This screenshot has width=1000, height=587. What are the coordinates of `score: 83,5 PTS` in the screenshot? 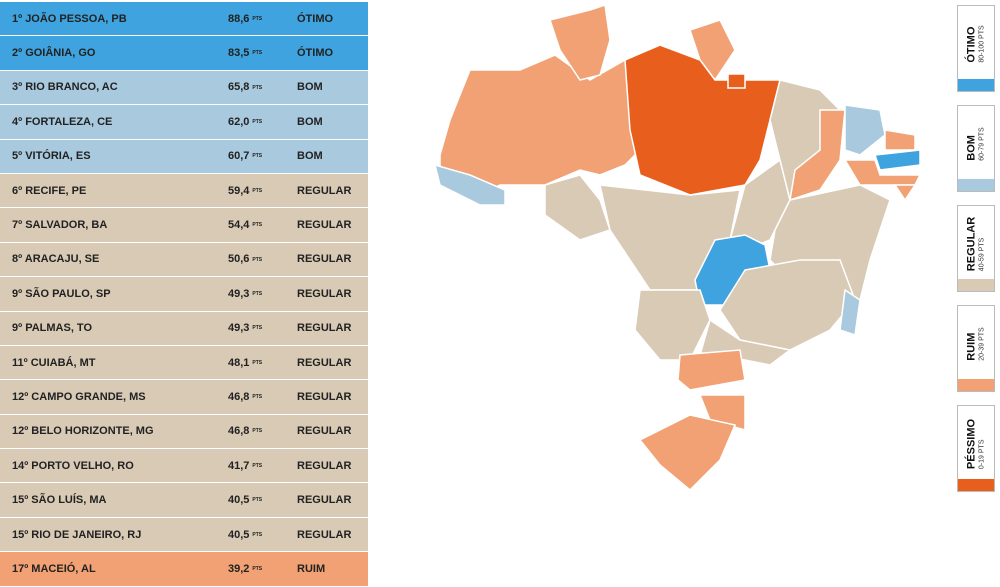 It's located at (245, 53).